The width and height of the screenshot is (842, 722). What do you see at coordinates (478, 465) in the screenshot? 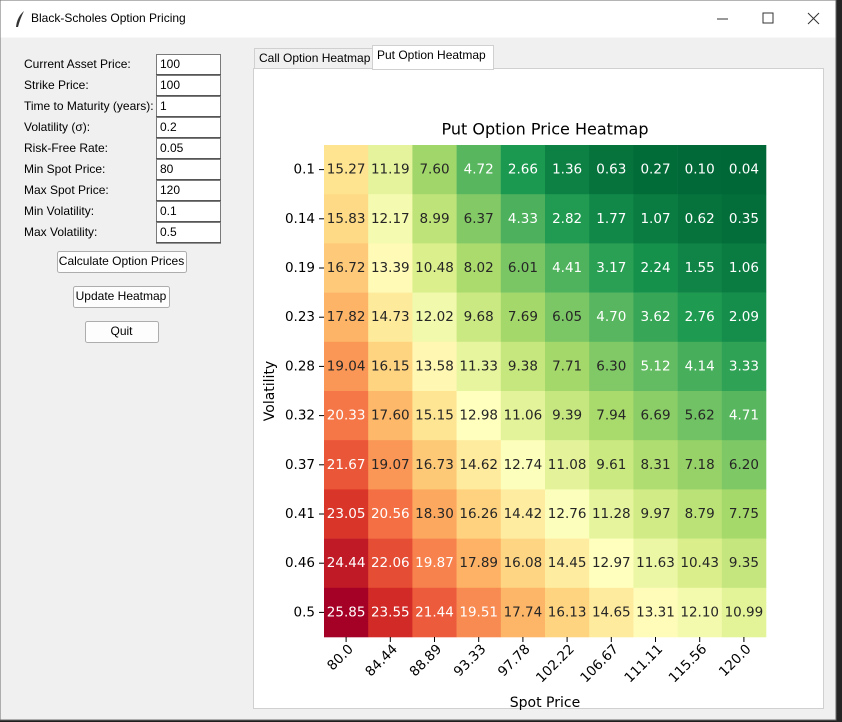
I see `cell-label: 14.62` at bounding box center [478, 465].